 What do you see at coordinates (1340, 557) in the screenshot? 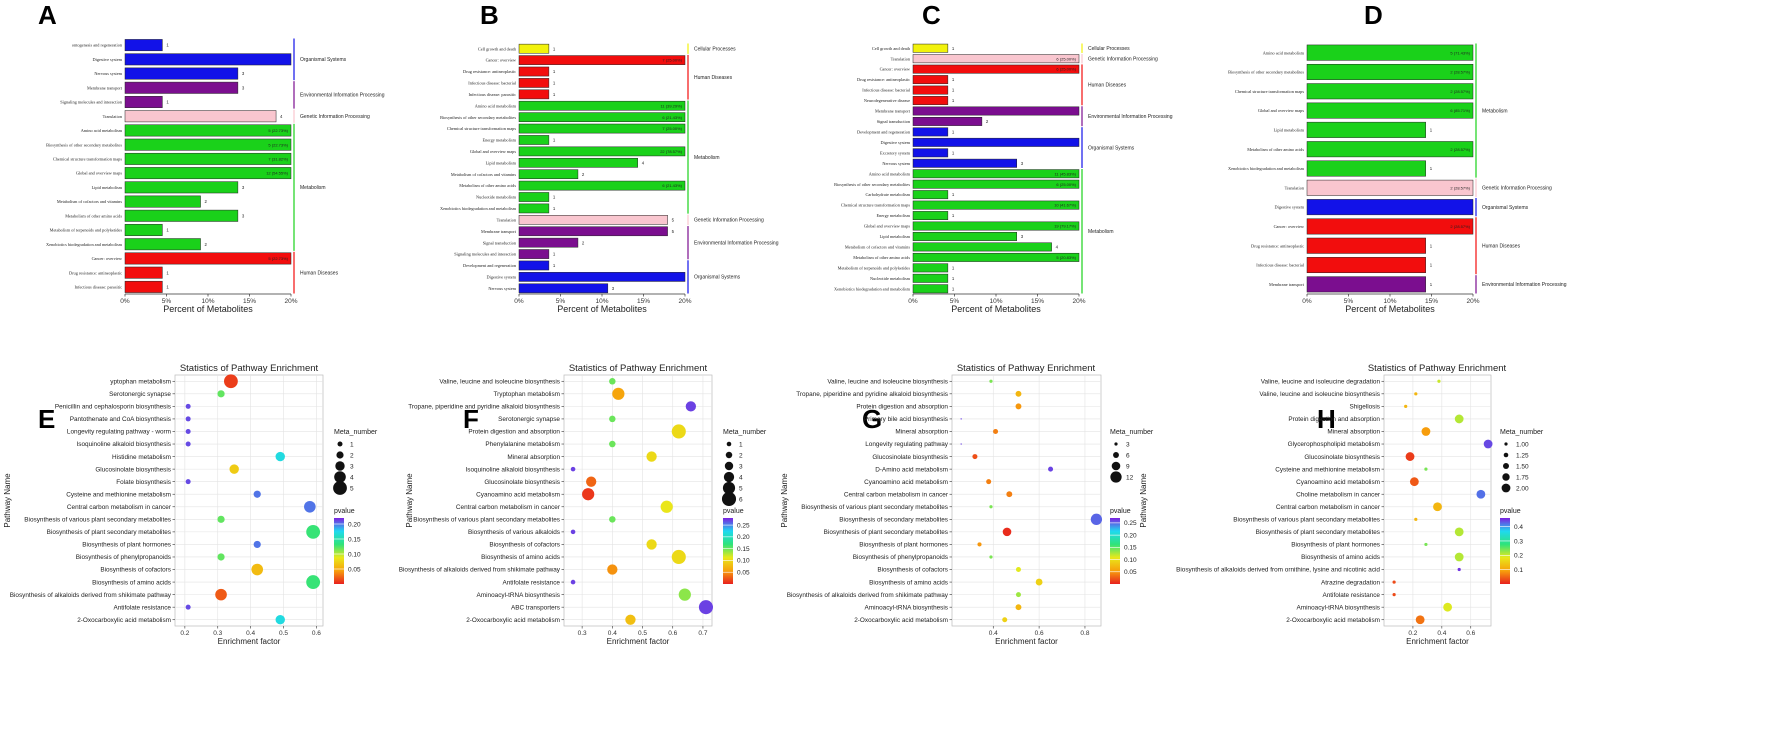
I see `pathway-label: Biosynthesis of amino acids` at bounding box center [1340, 557].